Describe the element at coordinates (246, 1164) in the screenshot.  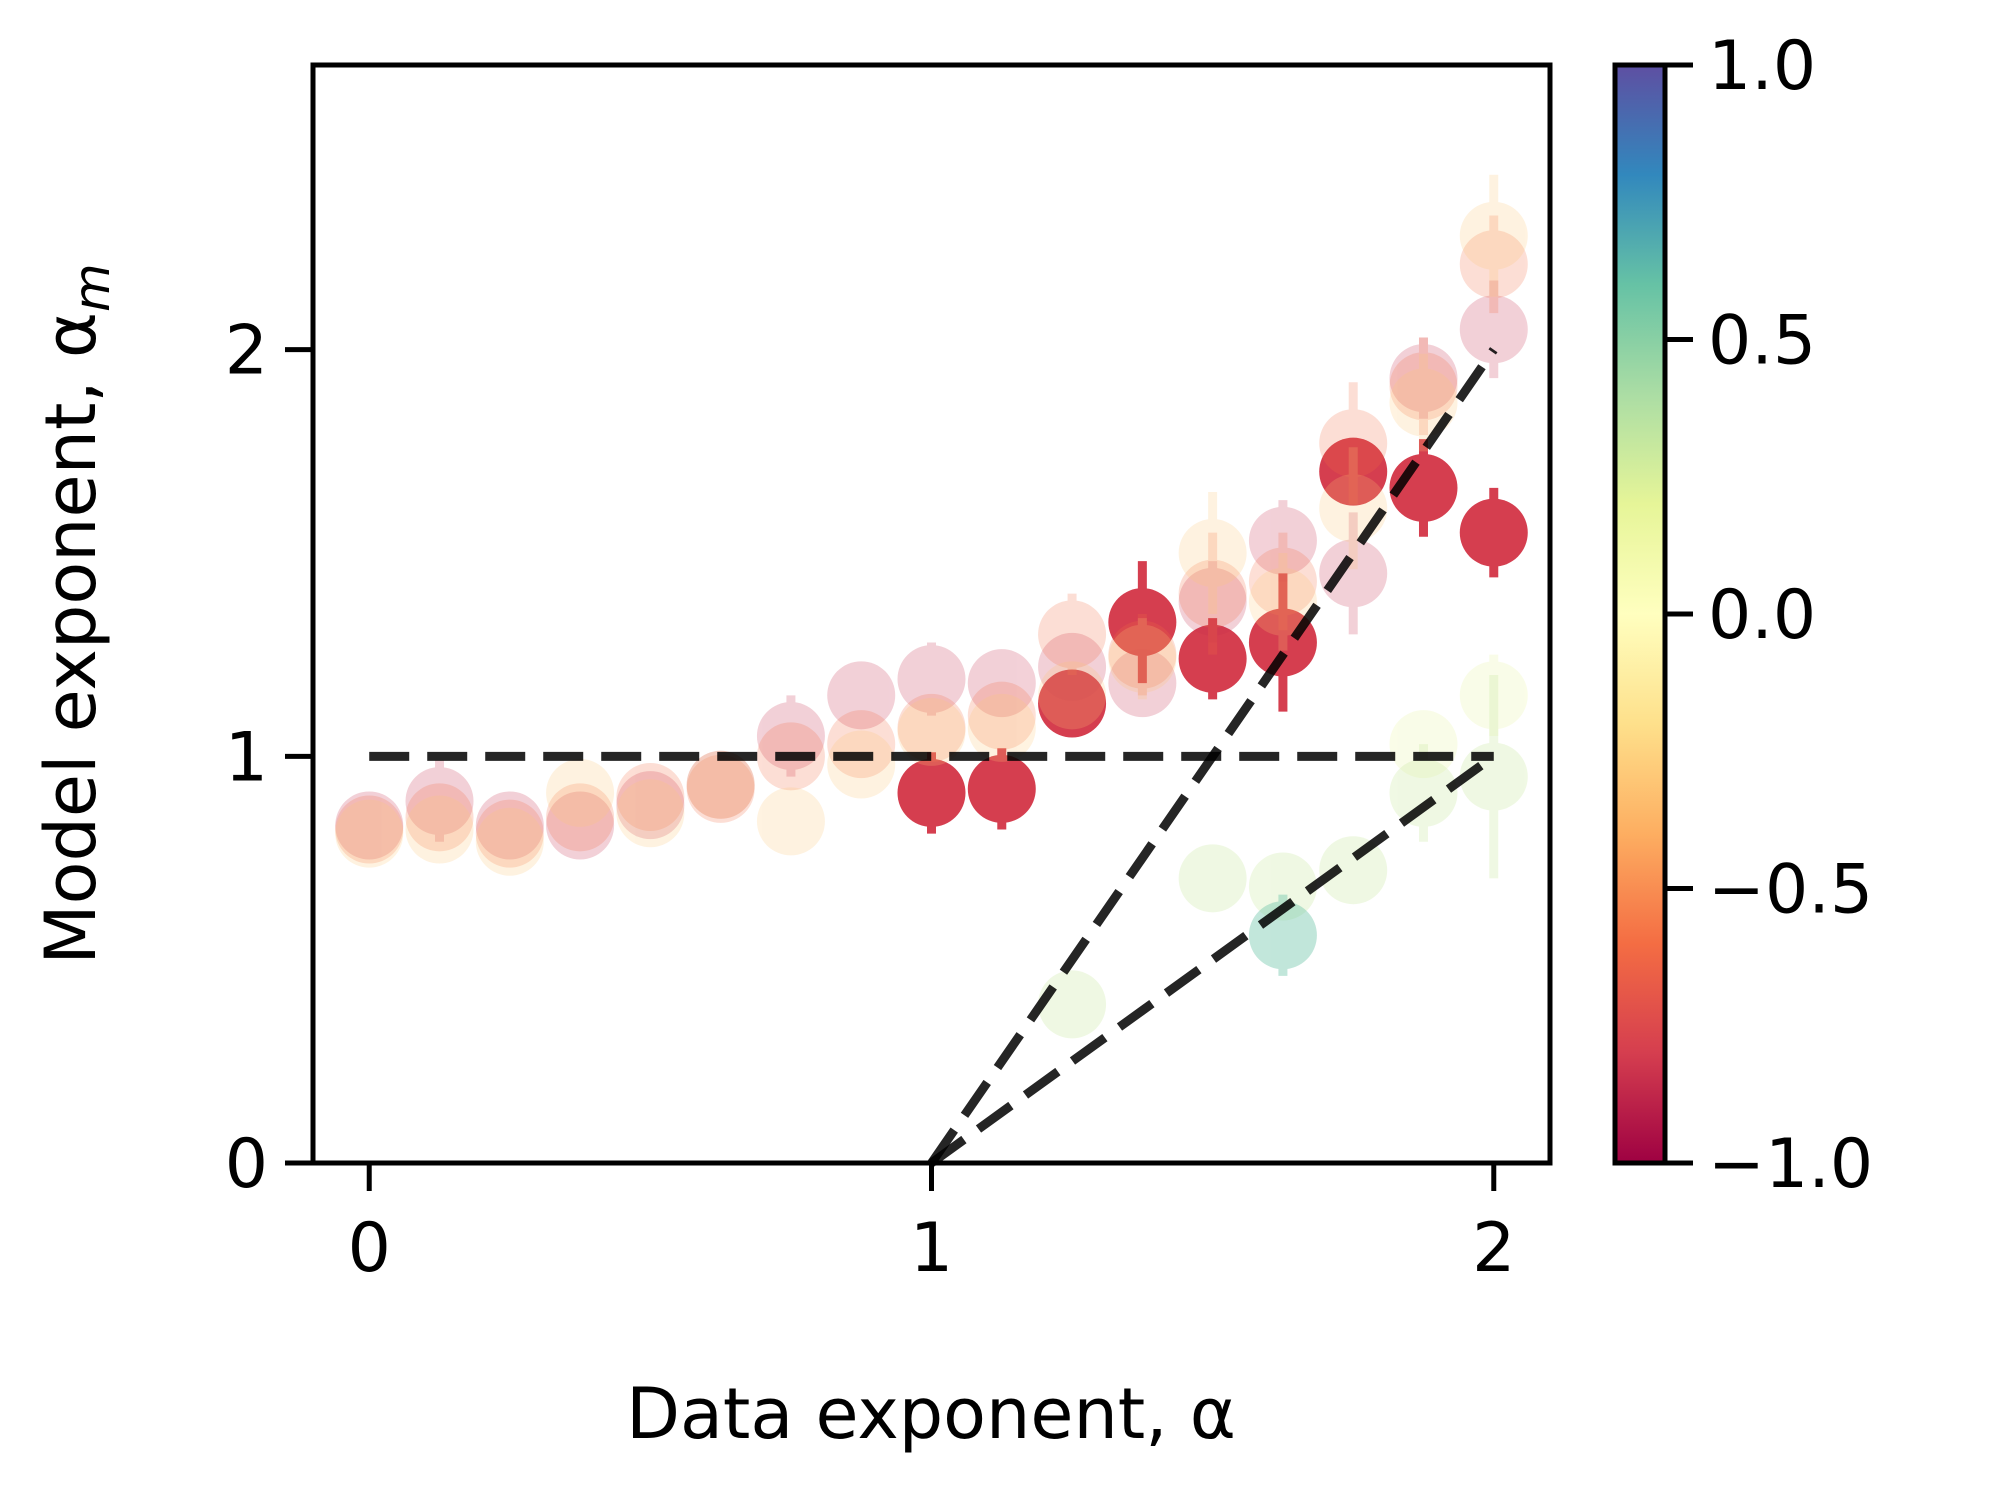
I see `y-tick-label: 0` at that location.